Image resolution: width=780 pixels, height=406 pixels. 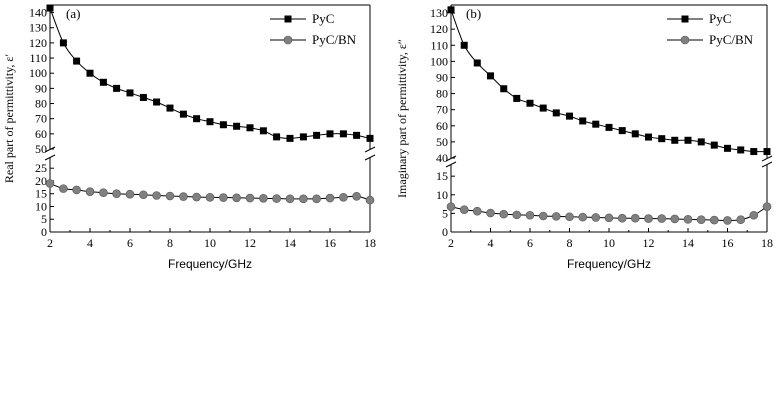 I want to click on chart1-y-tick-label: 130, so click(x=38, y=28).